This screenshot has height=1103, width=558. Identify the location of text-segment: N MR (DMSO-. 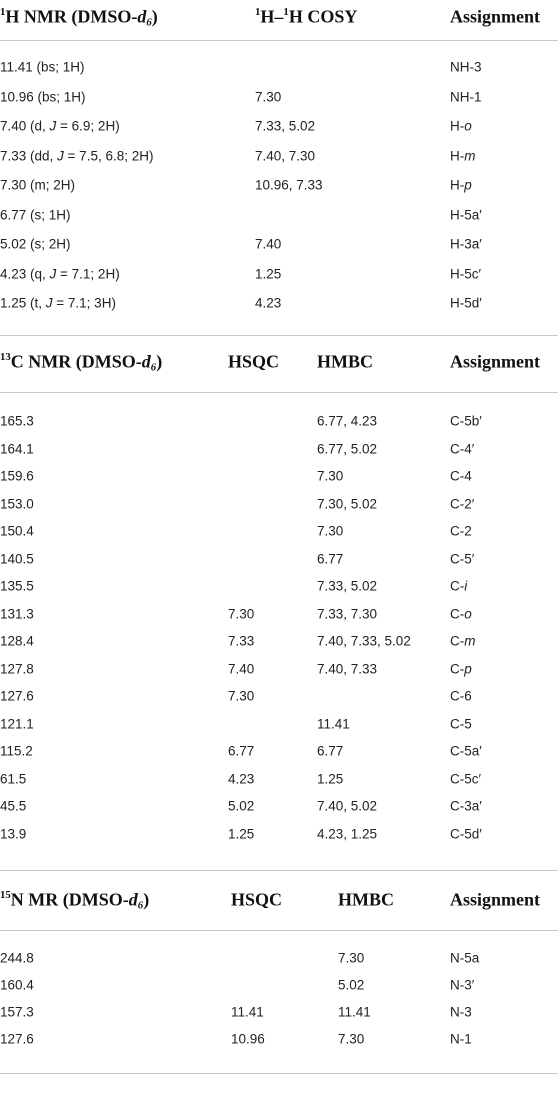
(69, 899).